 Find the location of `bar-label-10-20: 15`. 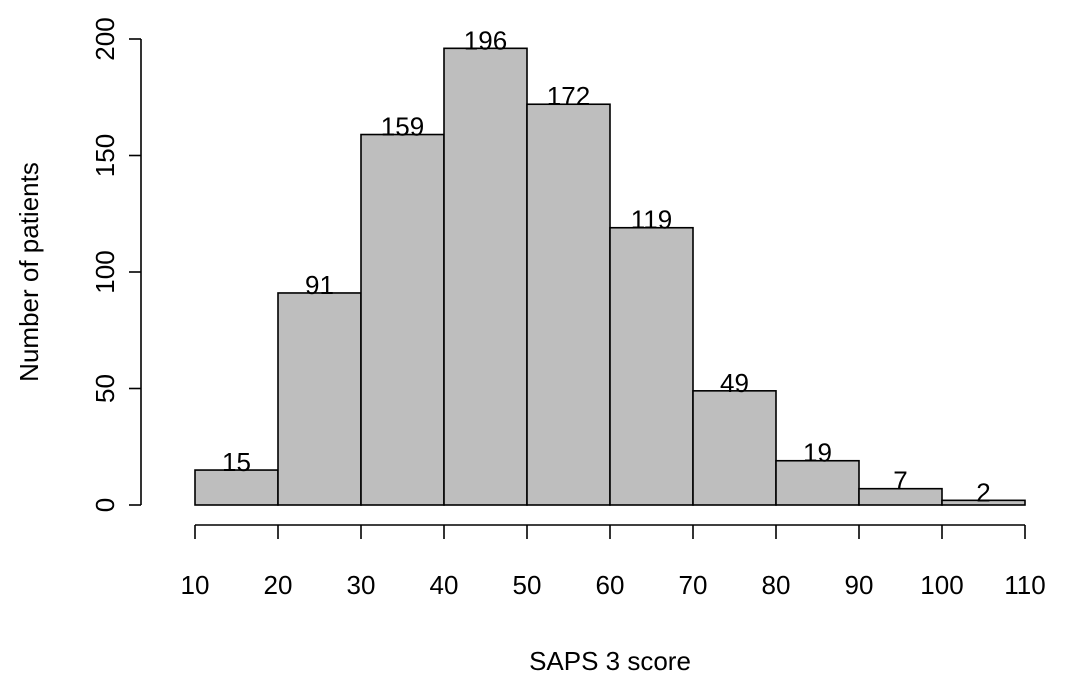

bar-label-10-20: 15 is located at coordinates (236, 462).